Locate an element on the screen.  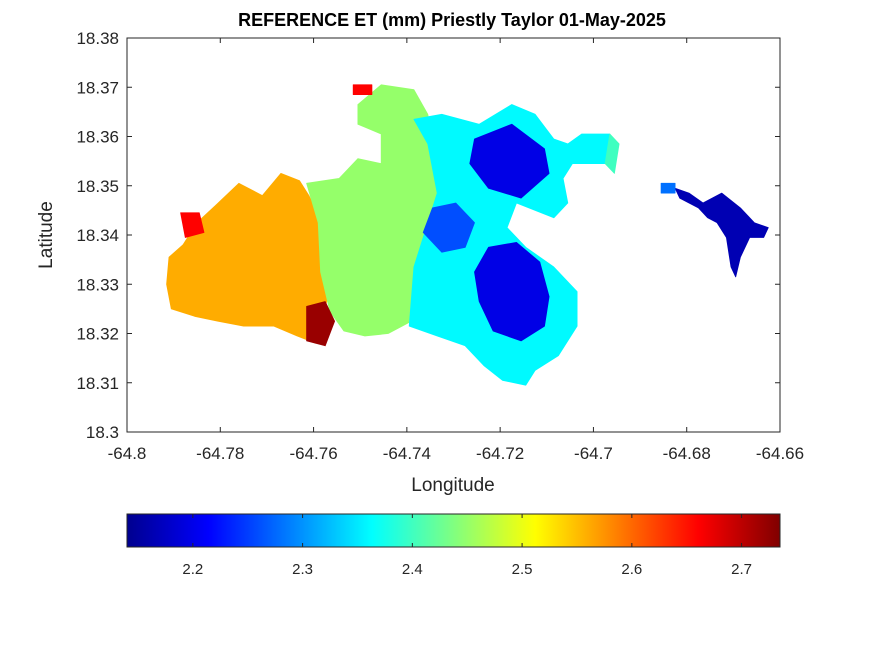
colorbar is located at coordinates (453, 530).